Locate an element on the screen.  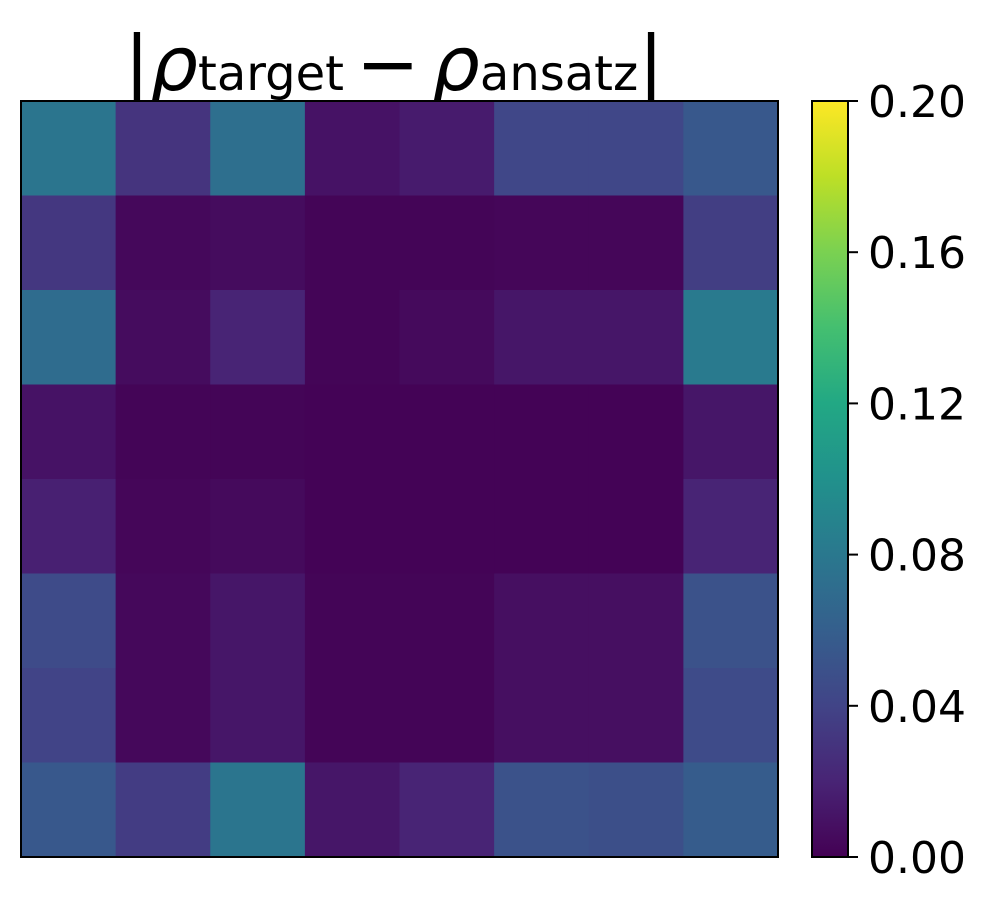
colorbar-tick-label: 0.08 is located at coordinates (917, 556).